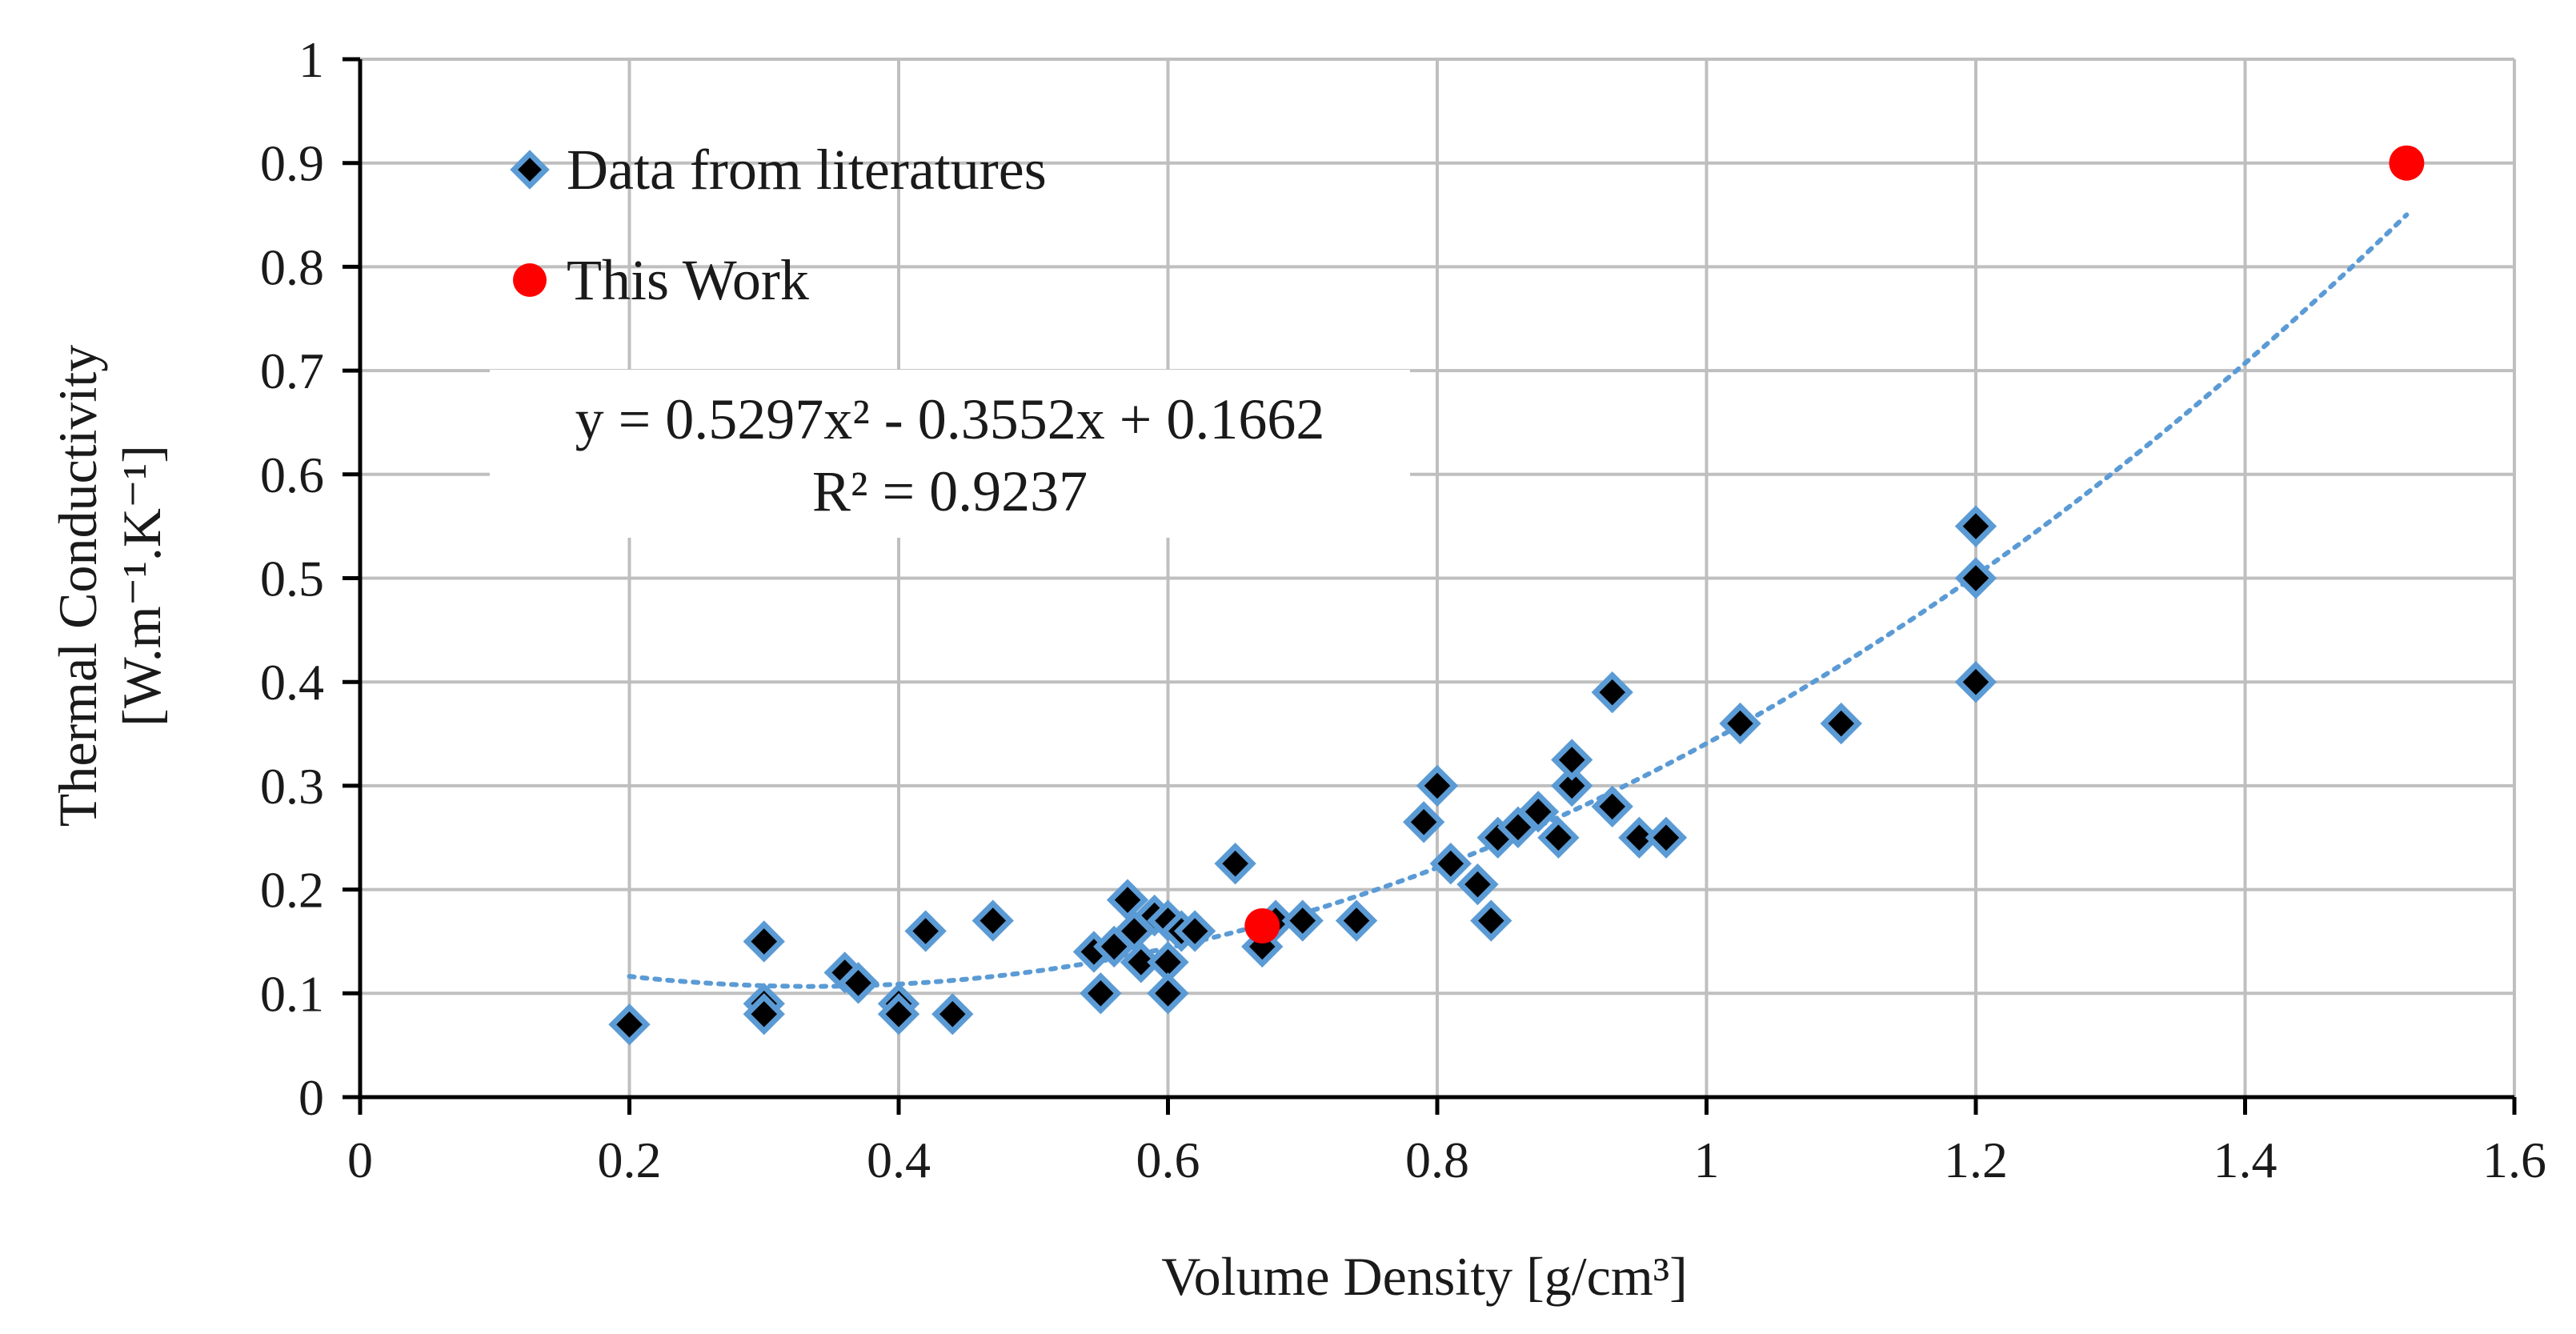 The height and width of the screenshot is (1334, 2576). What do you see at coordinates (1437, 1160) in the screenshot?
I see `x-tick-label: 0.8` at bounding box center [1437, 1160].